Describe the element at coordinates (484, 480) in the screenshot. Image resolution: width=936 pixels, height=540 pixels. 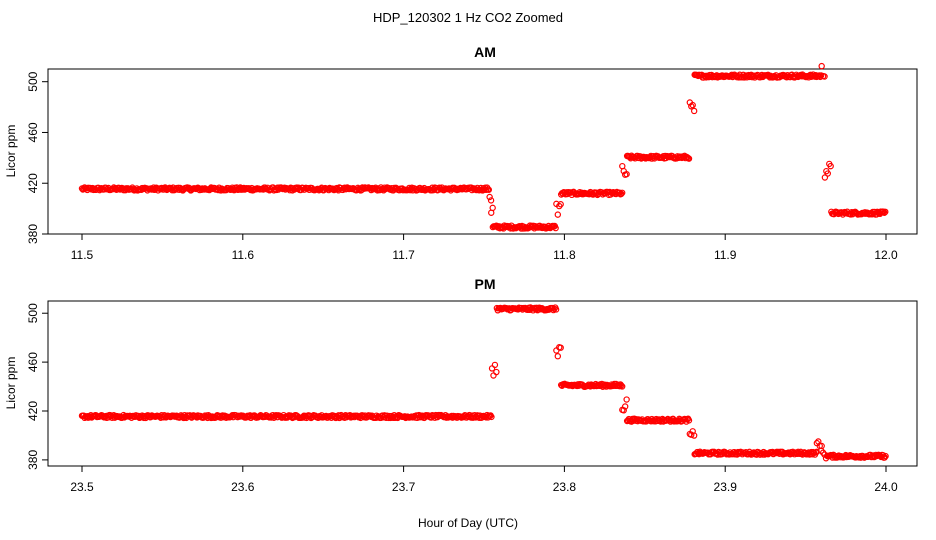
I see `pm-x-axis: 23.5 23.6 23.7 23.8 23.9 24.0` at that location.